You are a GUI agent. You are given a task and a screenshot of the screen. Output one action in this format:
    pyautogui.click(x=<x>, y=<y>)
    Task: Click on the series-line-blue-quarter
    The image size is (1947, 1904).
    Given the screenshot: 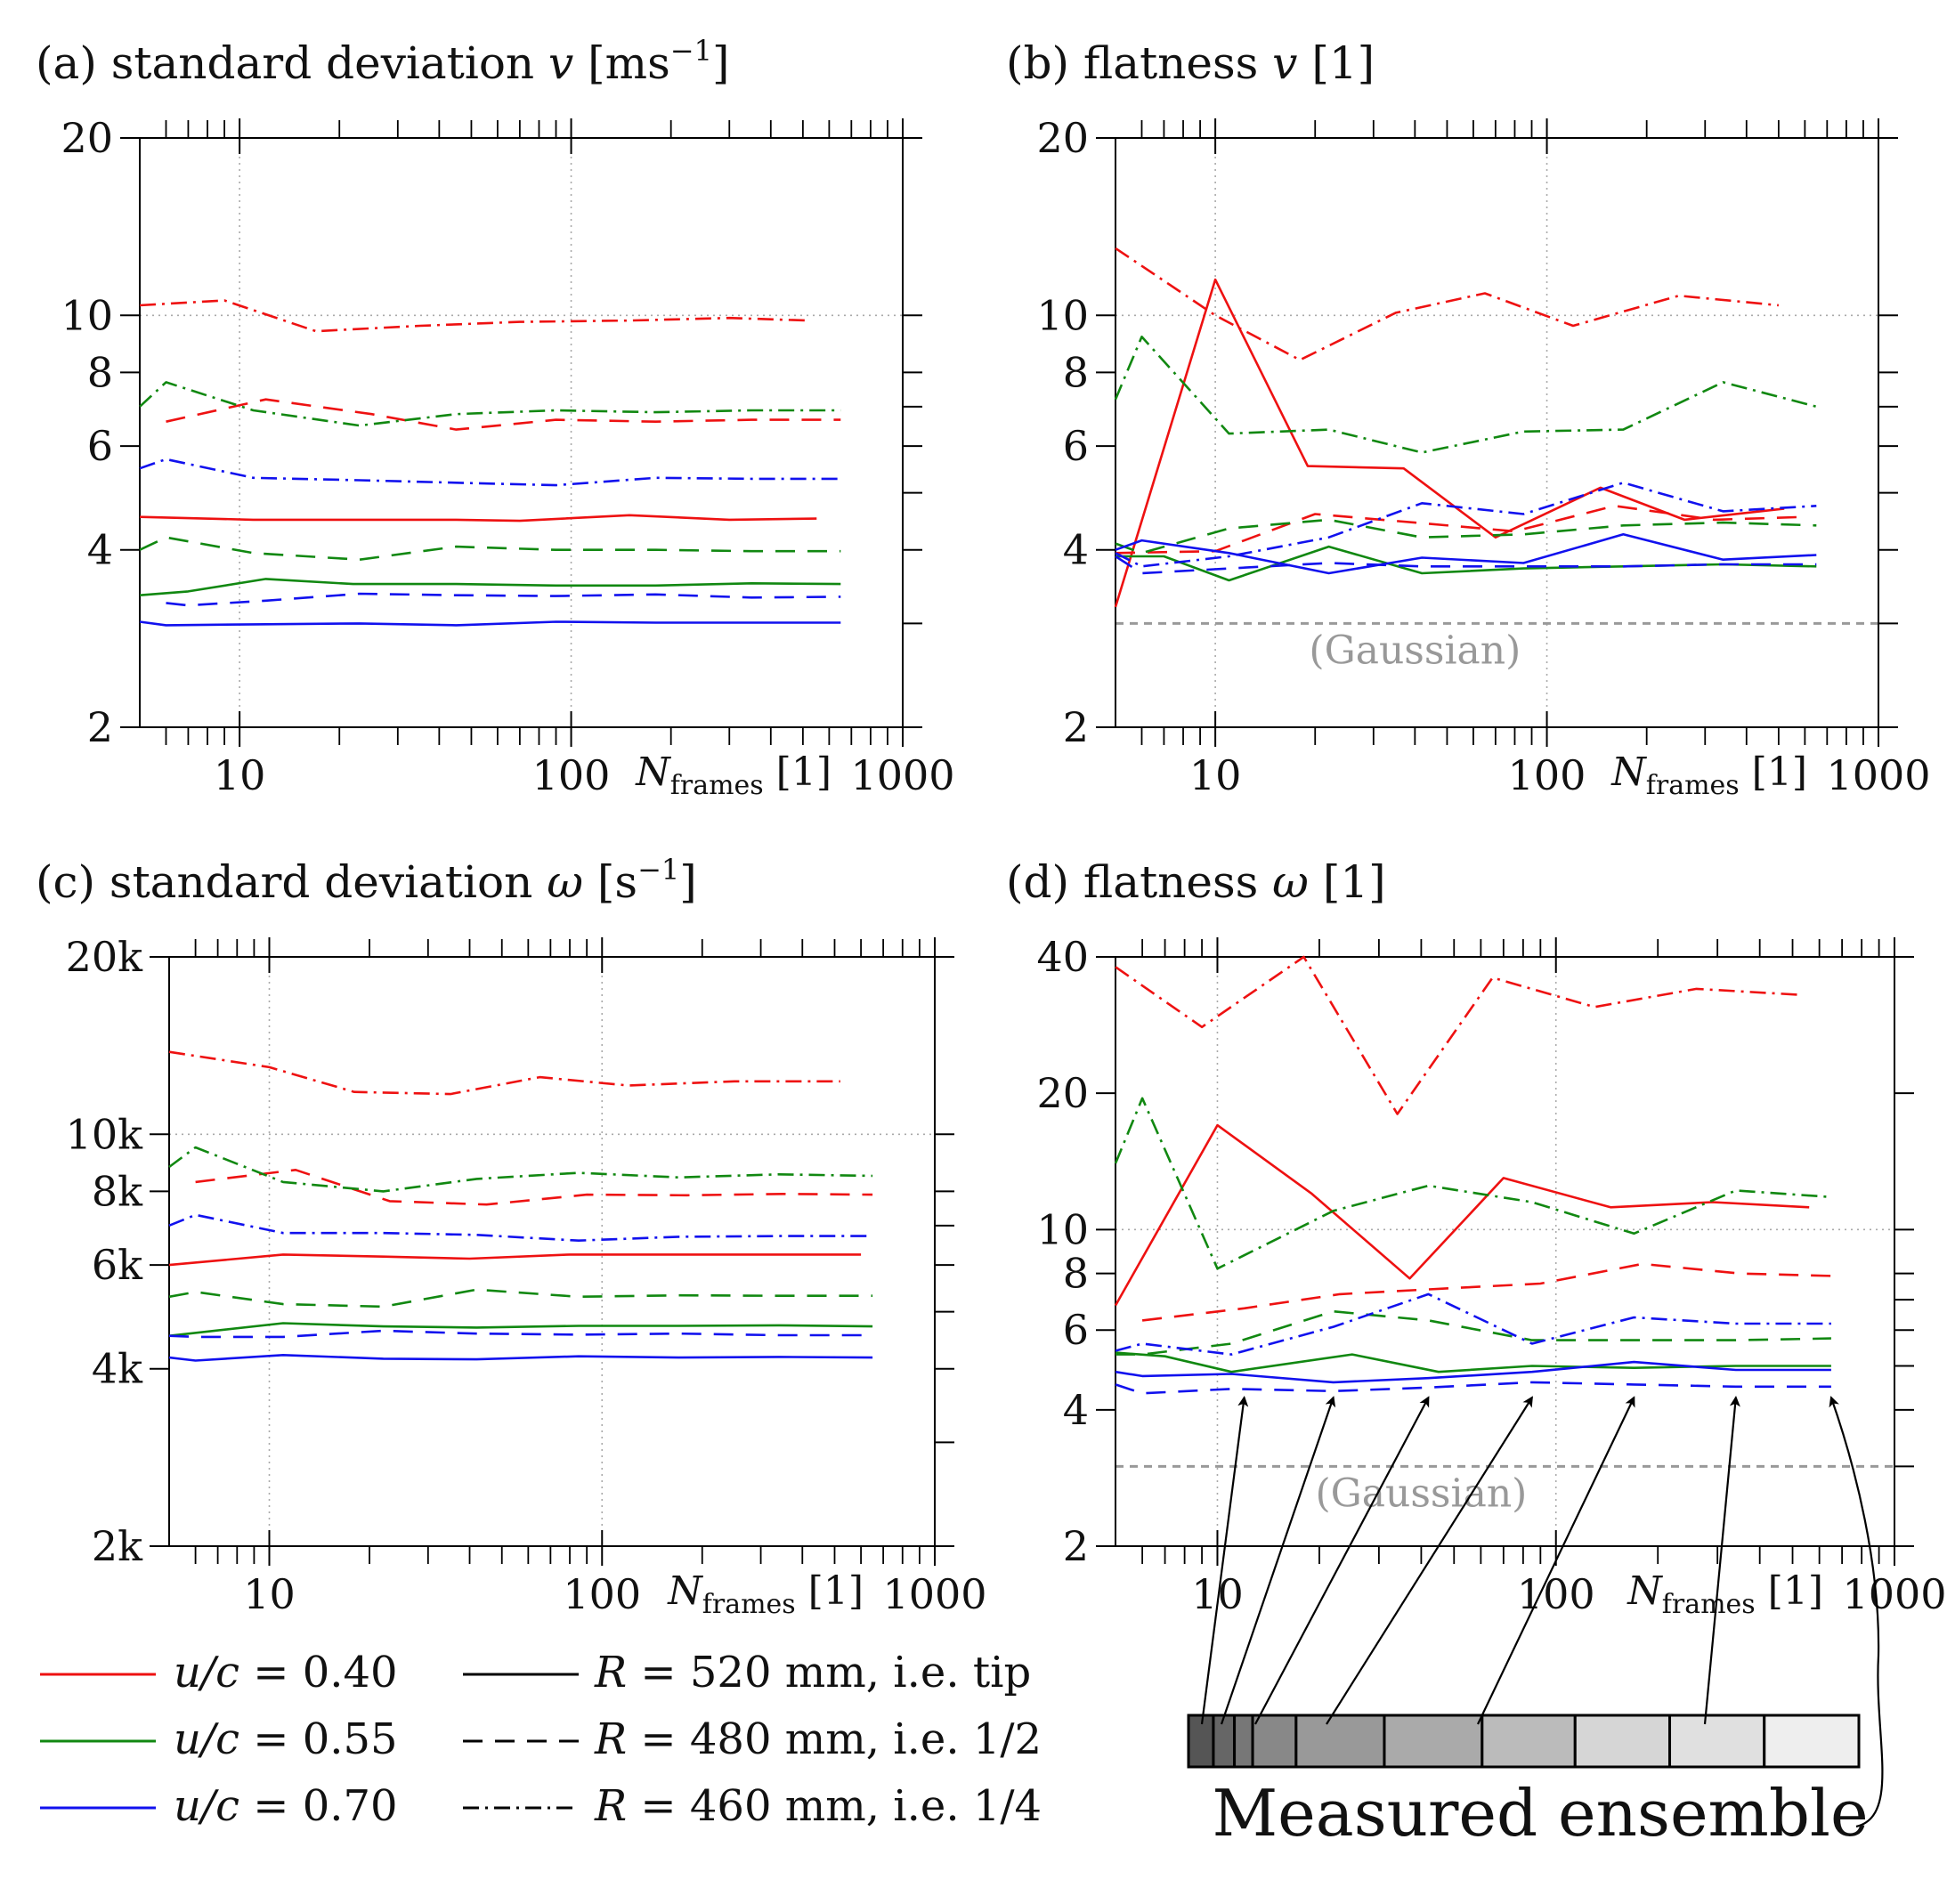 What is the action you would take?
    pyautogui.click(x=1466, y=524)
    